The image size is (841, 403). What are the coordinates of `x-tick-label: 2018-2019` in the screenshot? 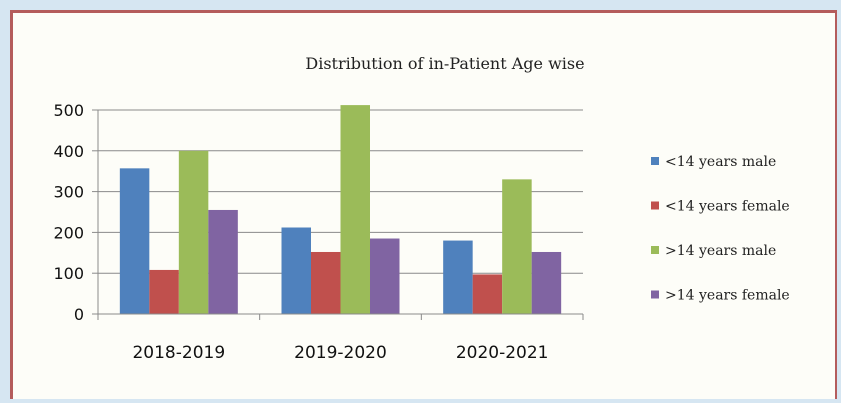 It's located at (178, 353).